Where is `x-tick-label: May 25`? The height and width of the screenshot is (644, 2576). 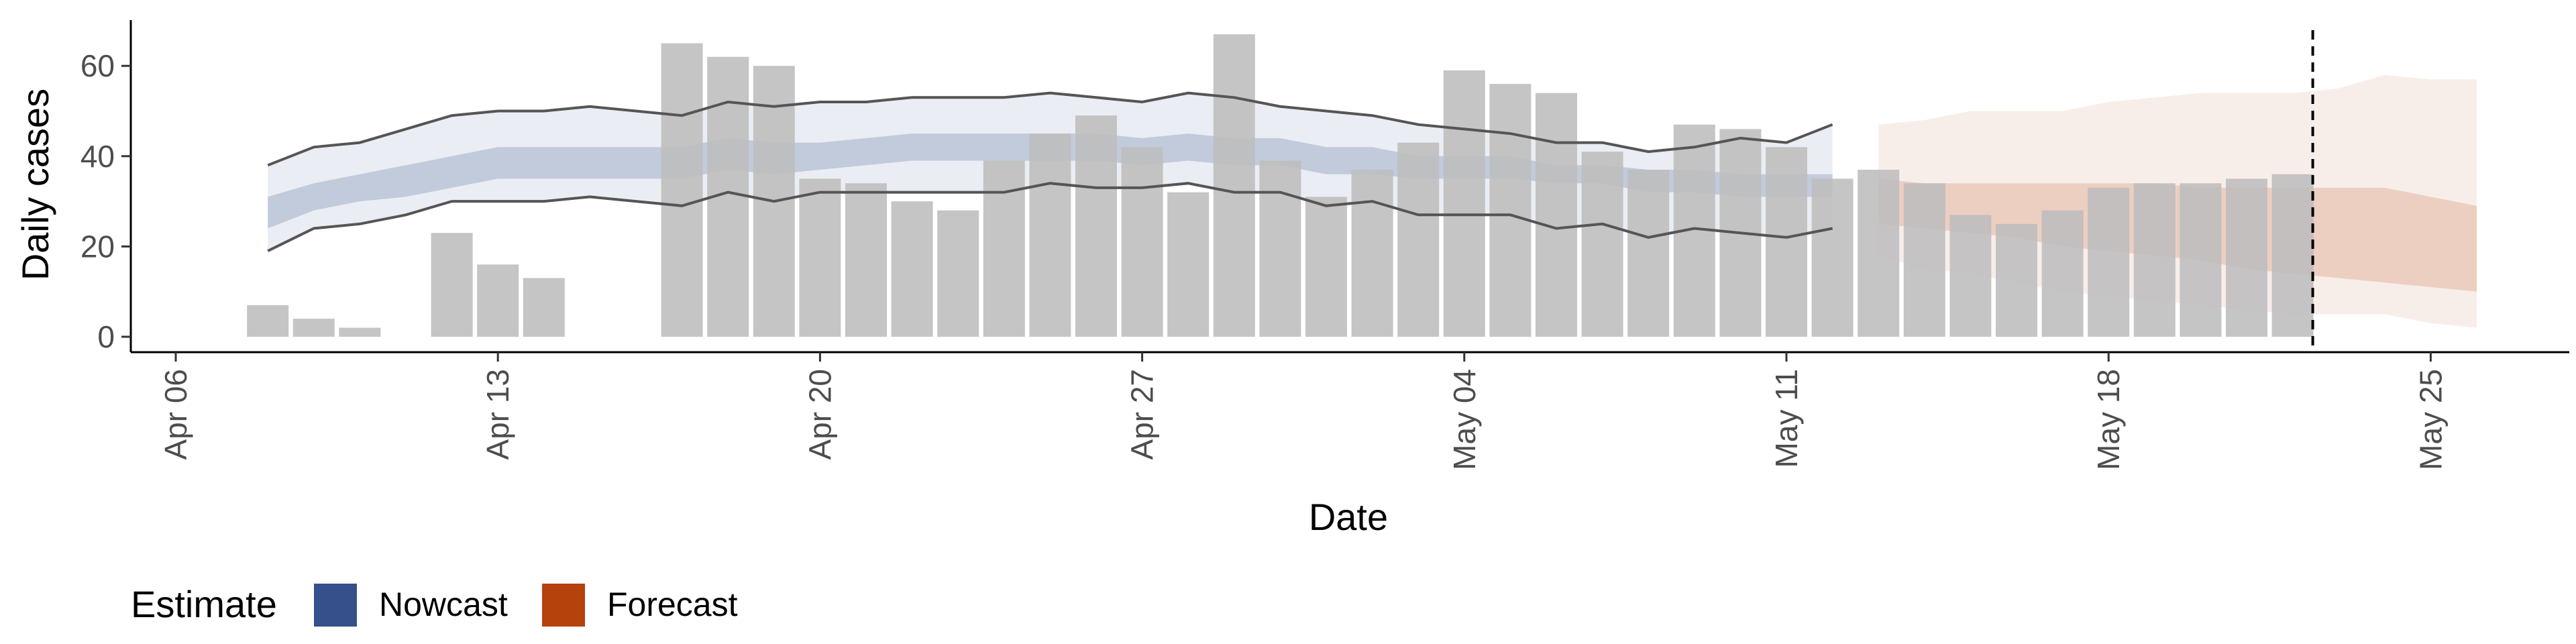 x-tick-label: May 25 is located at coordinates (2430, 419).